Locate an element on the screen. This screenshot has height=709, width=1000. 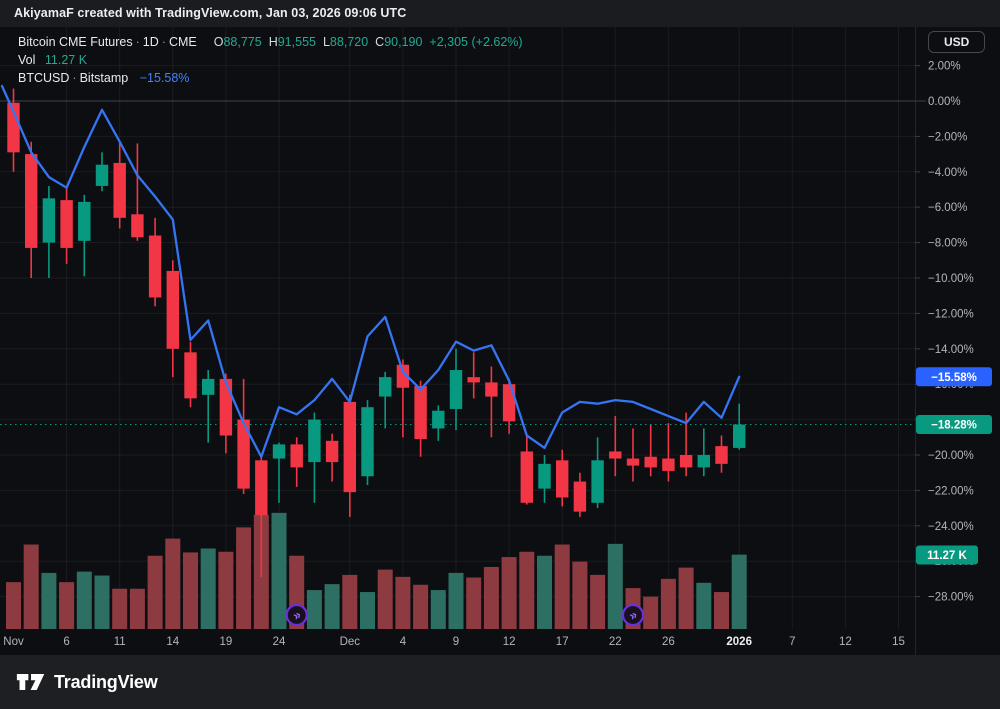
badge-text: −18.28% is located at coordinates (954, 426).